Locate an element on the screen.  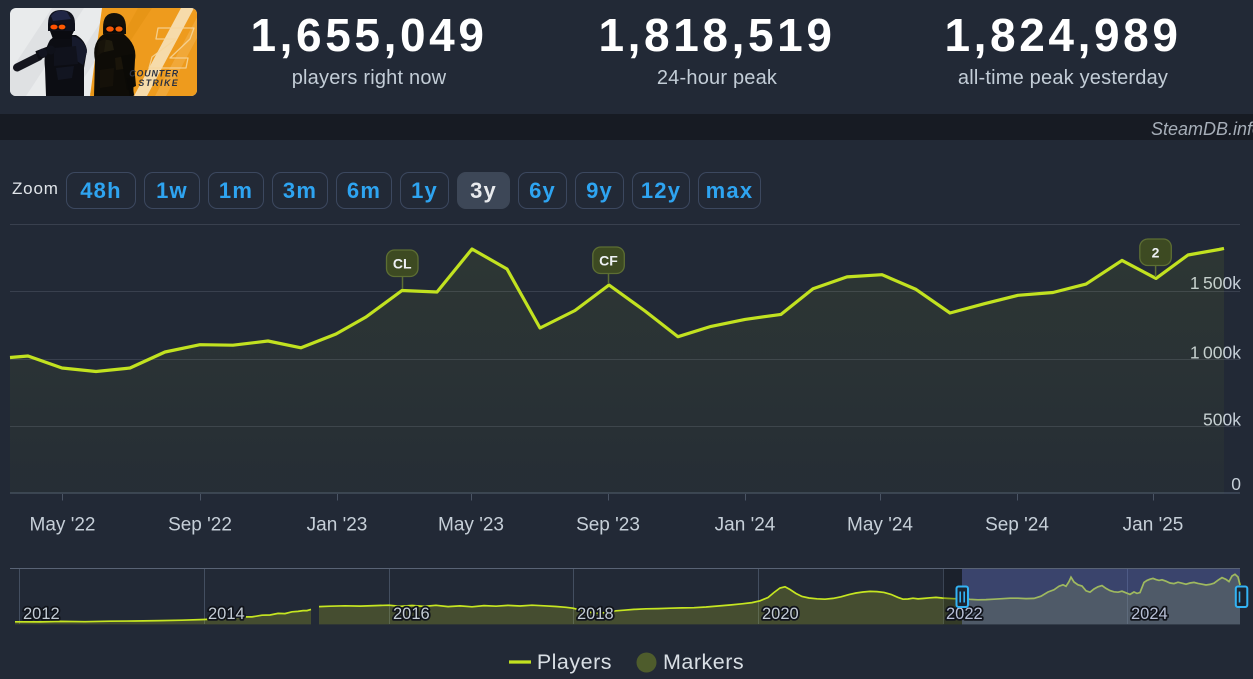
svg-text: STRIKE is located at coordinates (158, 83).